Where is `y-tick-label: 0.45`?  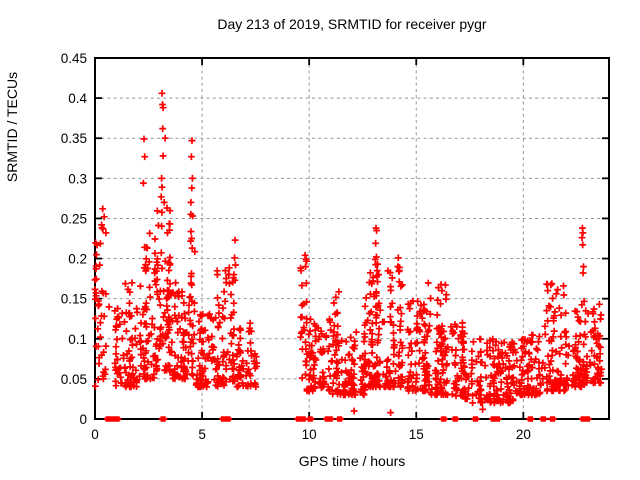 y-tick-label: 0.45 is located at coordinates (74, 58).